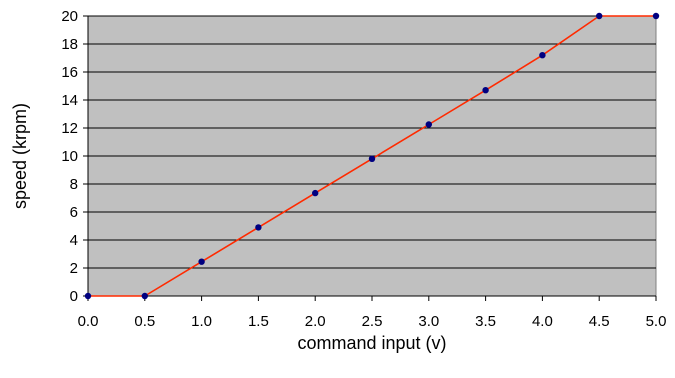  I want to click on y-tick-label-10: 10, so click(69, 156).